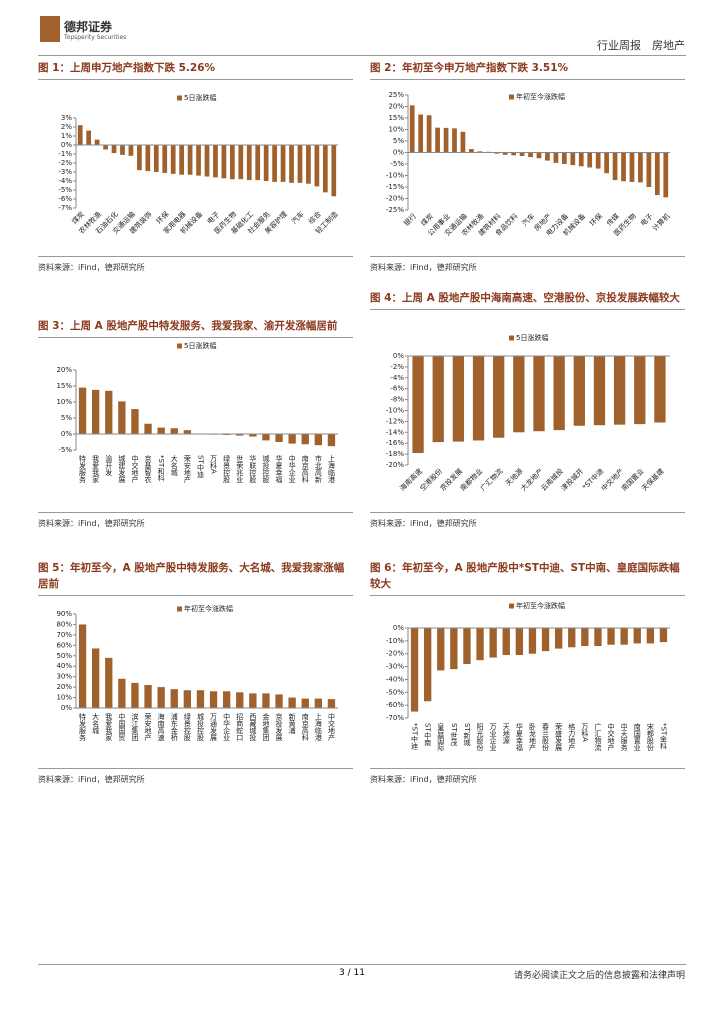 Image resolution: width=724 pixels, height=1024 pixels. I want to click on x-tick-label: 南京高科, so click(305, 469).